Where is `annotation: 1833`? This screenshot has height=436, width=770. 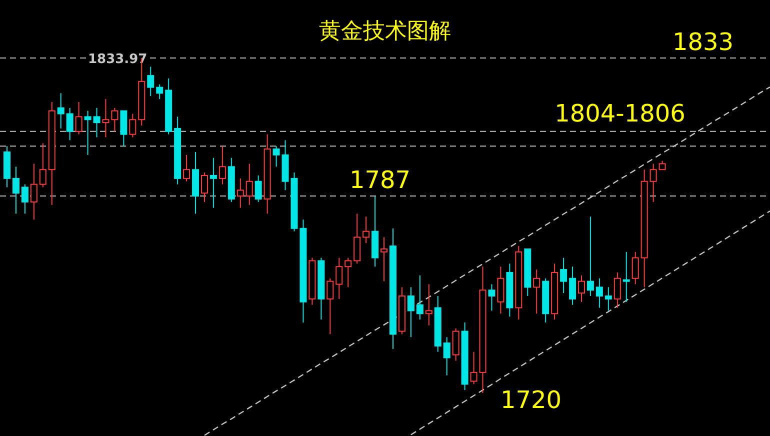
annotation: 1833 is located at coordinates (703, 42).